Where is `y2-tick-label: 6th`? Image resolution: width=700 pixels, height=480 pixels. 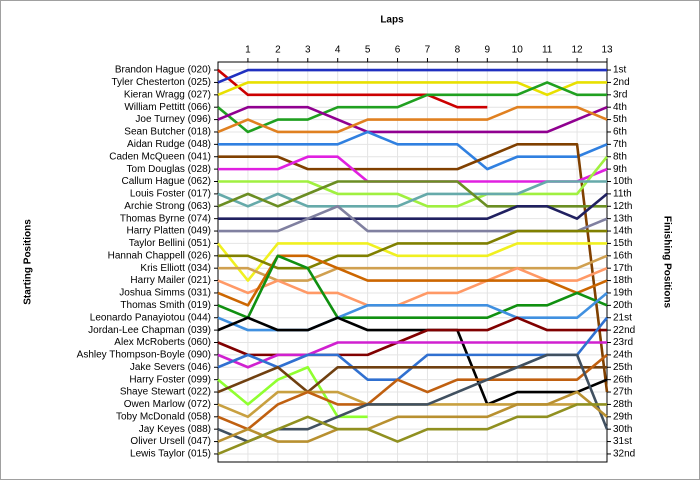
y2-tick-label: 6th is located at coordinates (620, 132).